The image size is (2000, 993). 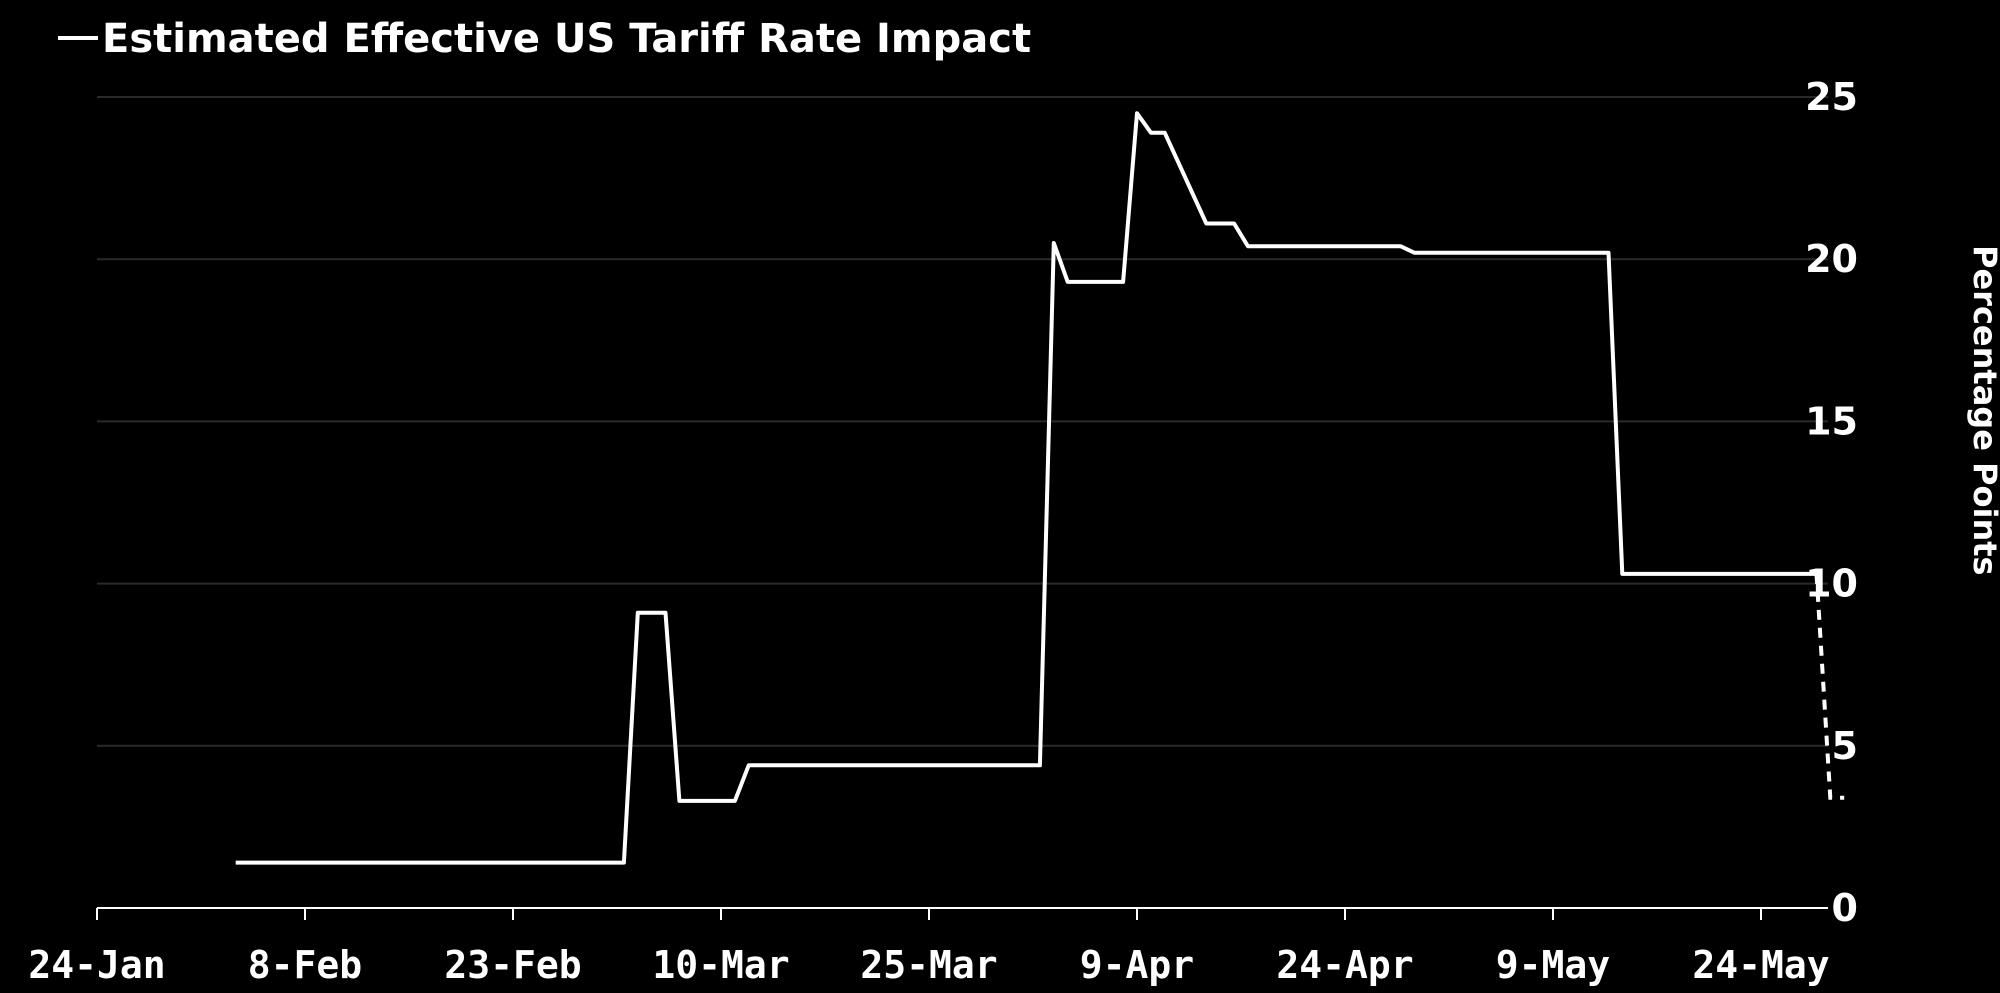 I want to click on x-tick-label: 9-Apr, so click(x=1137, y=965).